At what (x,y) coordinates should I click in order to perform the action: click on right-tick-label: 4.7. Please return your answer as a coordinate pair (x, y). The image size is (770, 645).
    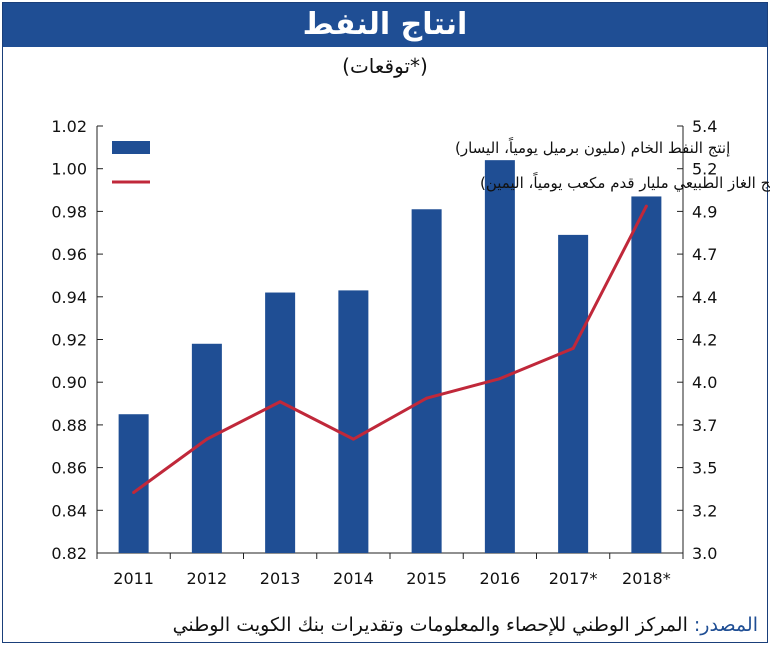
    Looking at the image, I should click on (704, 254).